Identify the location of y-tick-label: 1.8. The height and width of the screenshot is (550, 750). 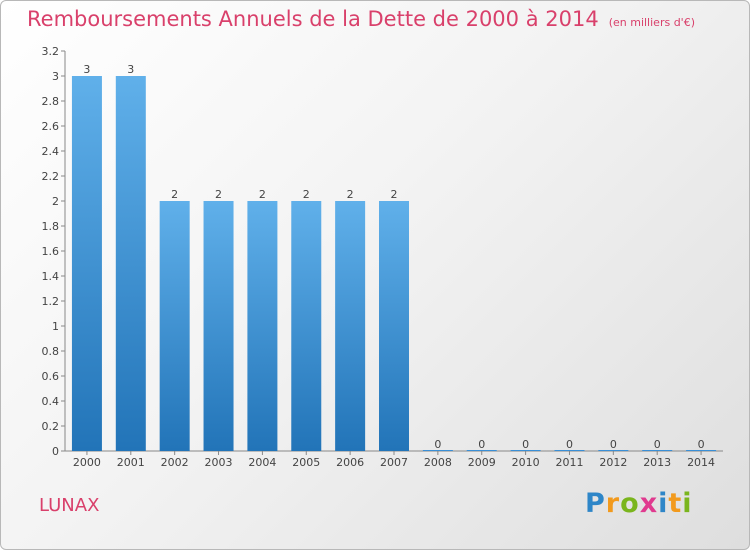
(51, 226).